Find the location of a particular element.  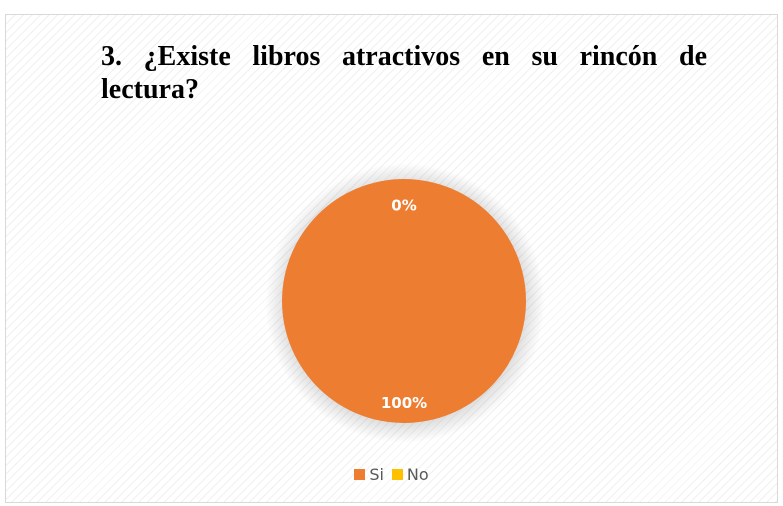

legend-label-si: Si is located at coordinates (376, 474).